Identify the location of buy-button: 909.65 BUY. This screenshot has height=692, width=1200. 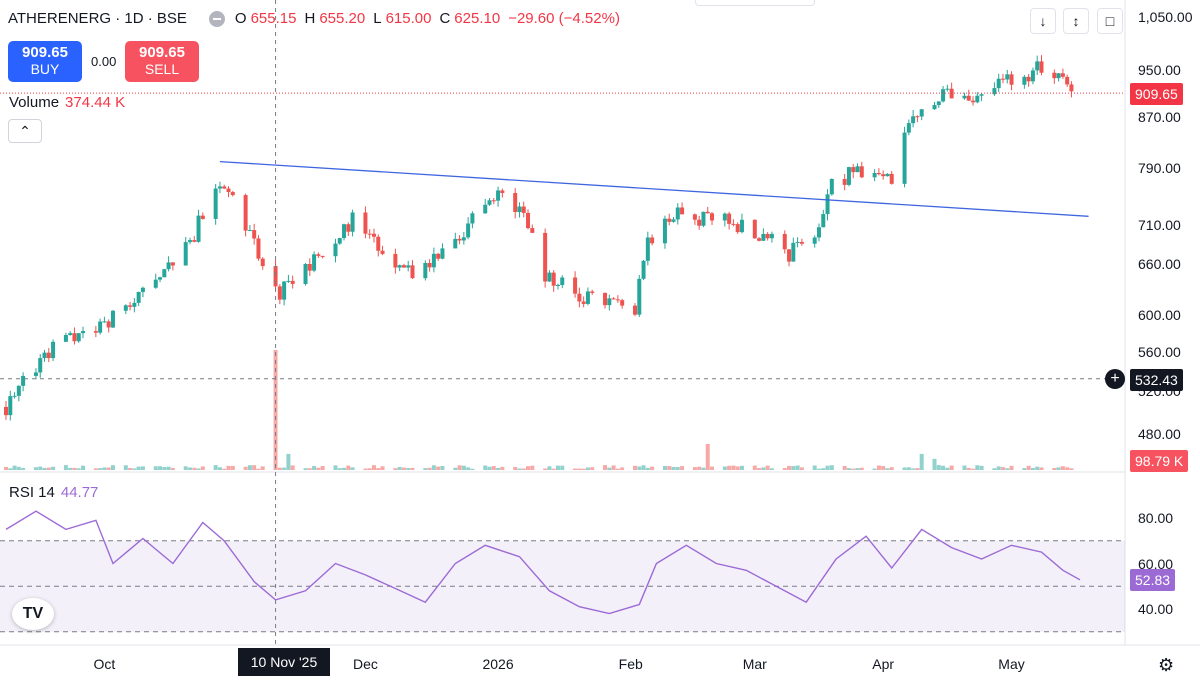
(45, 61).